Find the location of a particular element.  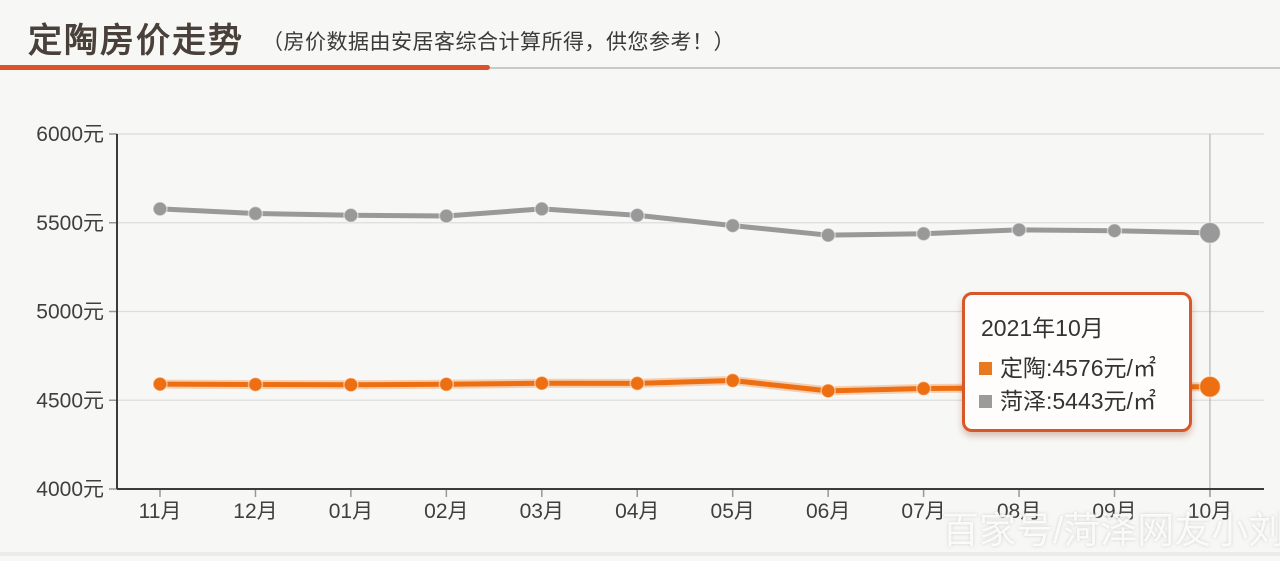

tooltip-row-dingtao: 定陶:4576元/㎡ is located at coordinates (1079, 368).